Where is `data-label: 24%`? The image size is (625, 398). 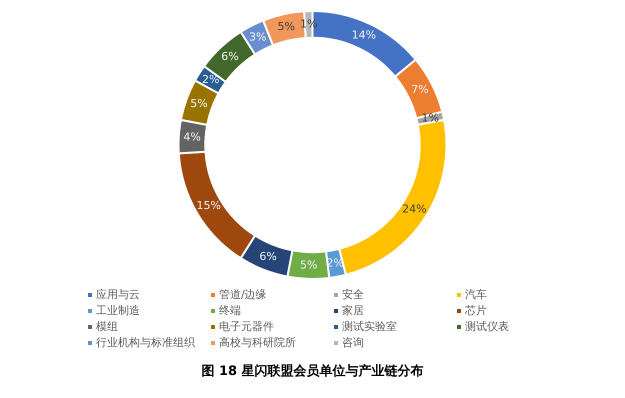 data-label: 24% is located at coordinates (414, 209).